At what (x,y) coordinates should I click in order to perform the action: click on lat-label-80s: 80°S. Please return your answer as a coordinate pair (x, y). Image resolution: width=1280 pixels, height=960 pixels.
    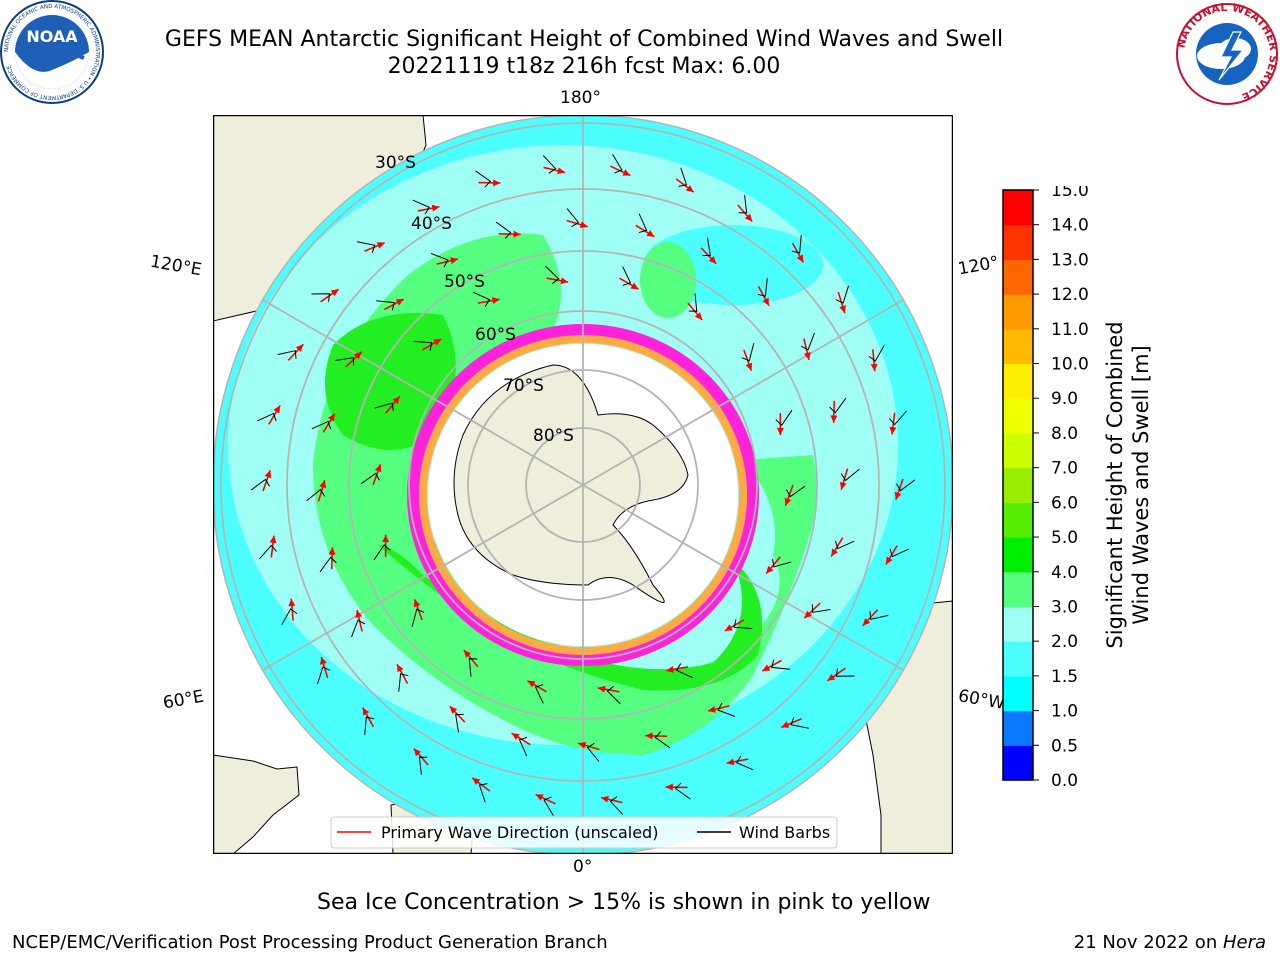
    Looking at the image, I should click on (553, 436).